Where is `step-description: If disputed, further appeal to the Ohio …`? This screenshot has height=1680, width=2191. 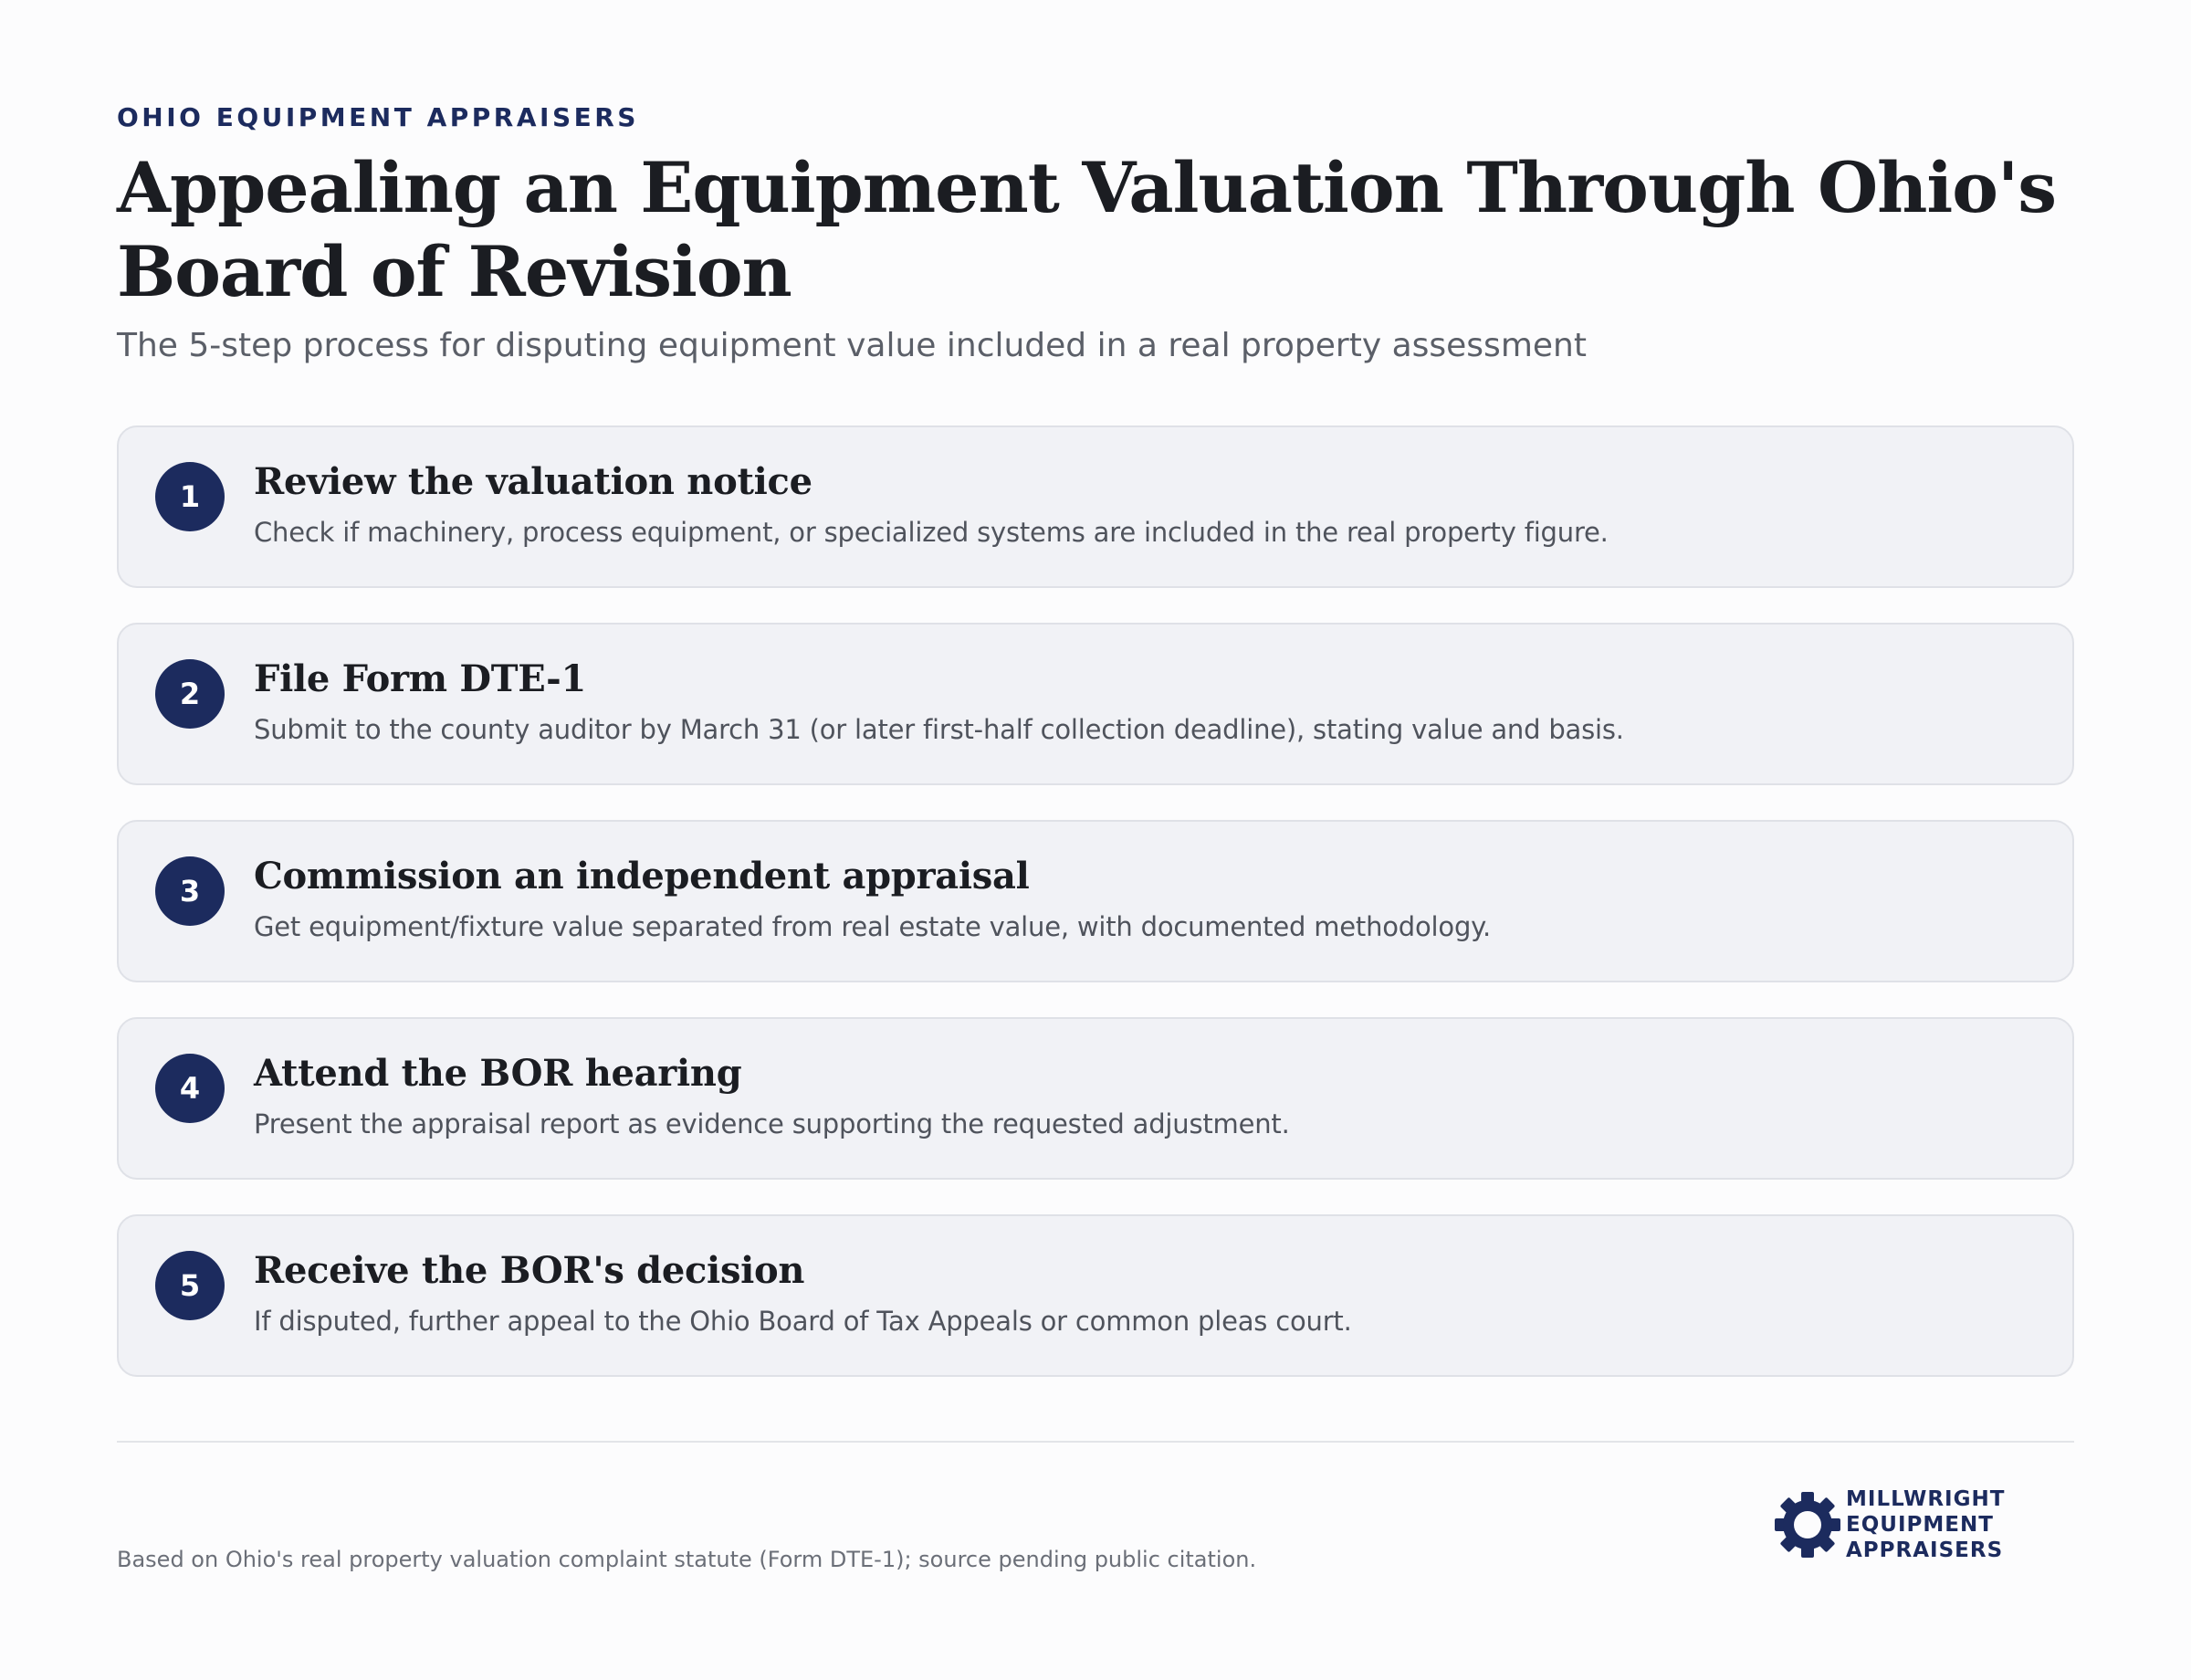 step-description: If disputed, further appeal to the Ohio … is located at coordinates (803, 1321).